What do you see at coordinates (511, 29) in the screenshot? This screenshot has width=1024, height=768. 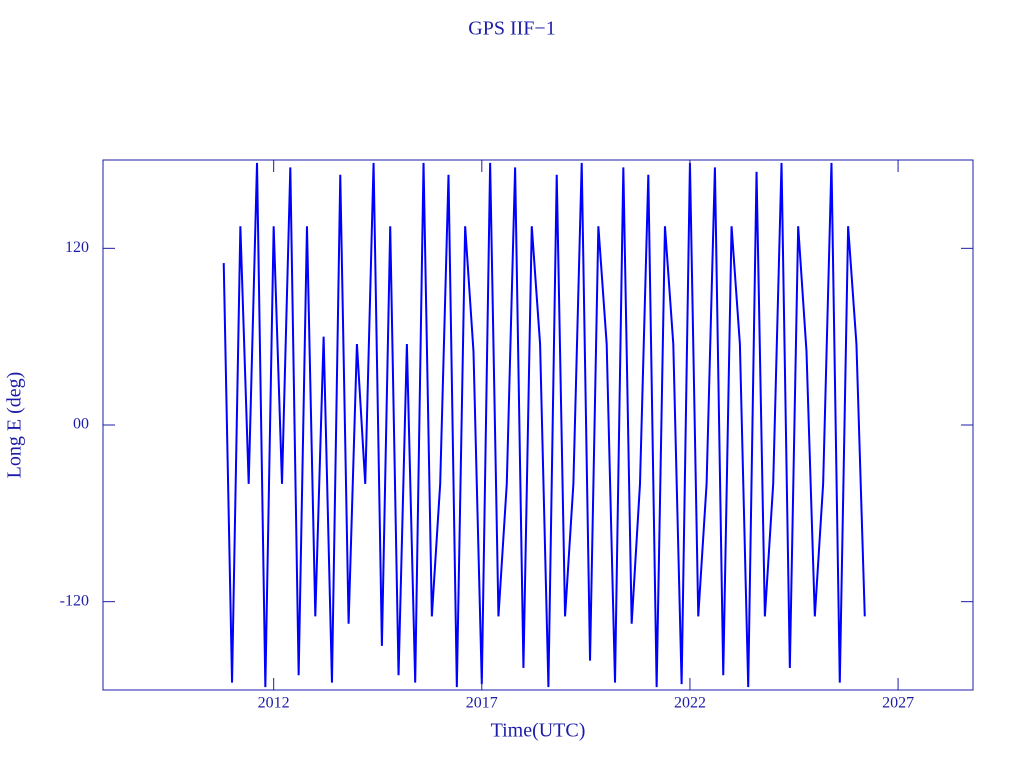 I see `chart-title: GPS IIF−1` at bounding box center [511, 29].